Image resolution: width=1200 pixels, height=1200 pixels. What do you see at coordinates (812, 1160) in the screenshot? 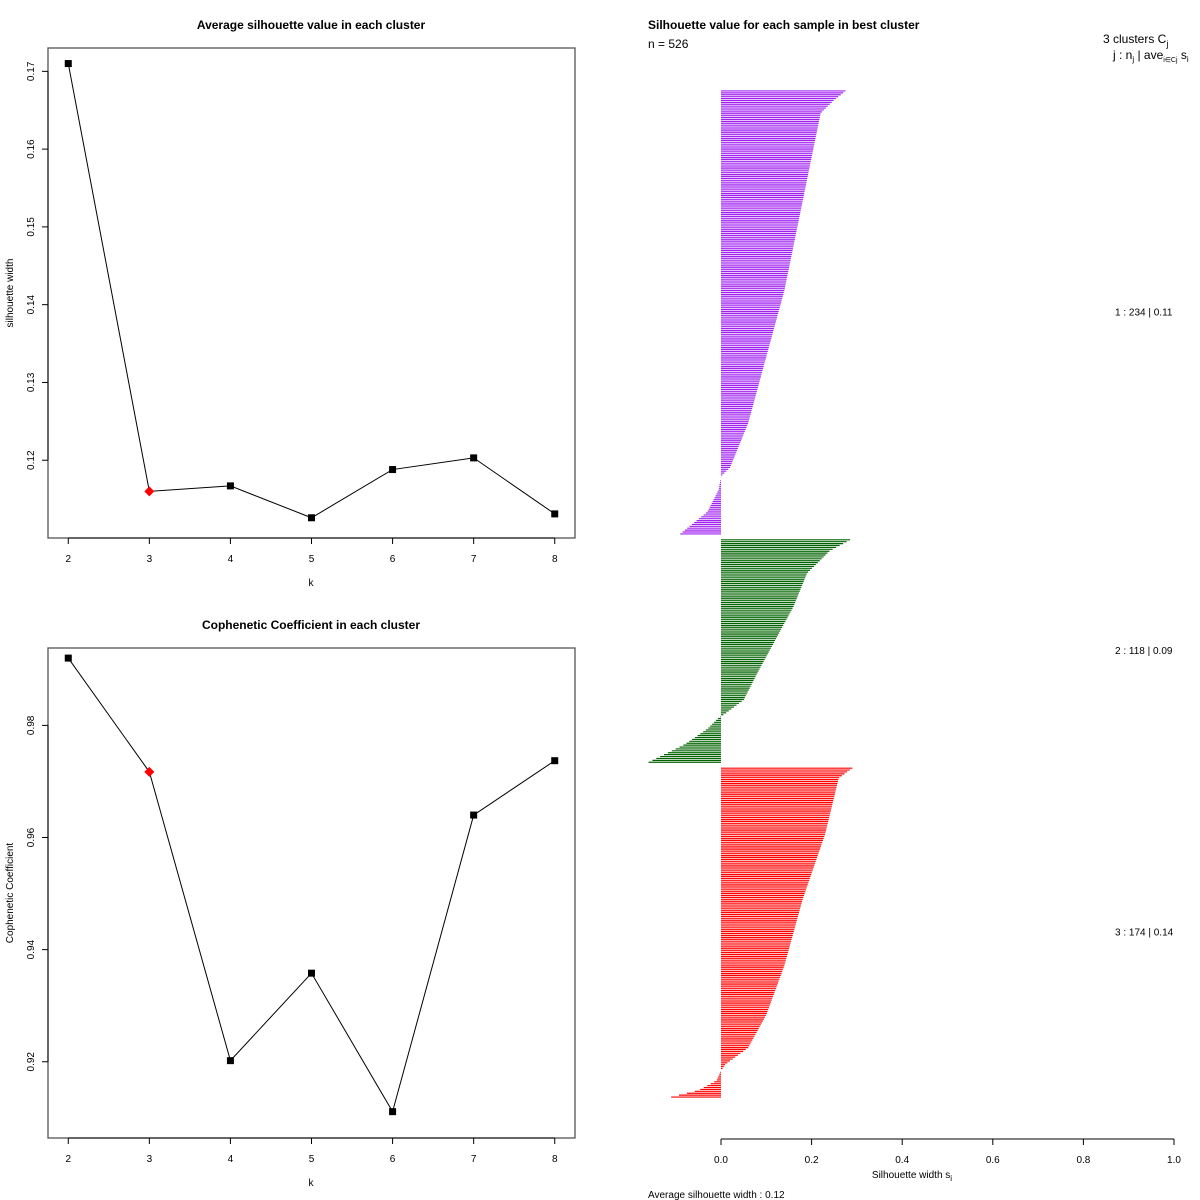
I see `x-tick-label: 0.2` at bounding box center [812, 1160].